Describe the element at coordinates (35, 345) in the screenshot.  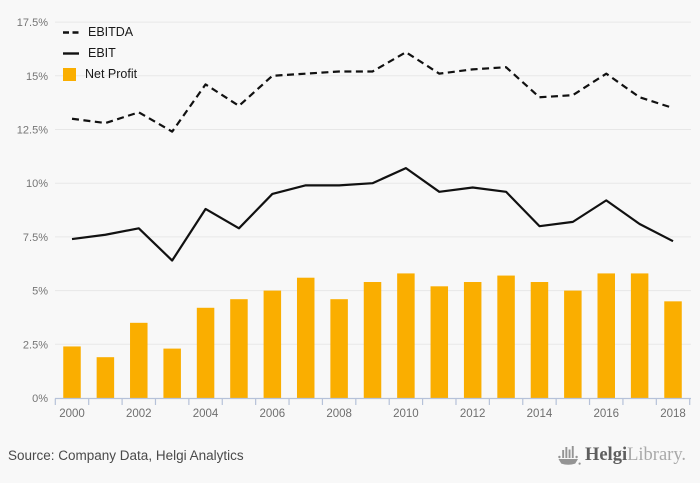
I see `svg-text: 2.5%` at that location.